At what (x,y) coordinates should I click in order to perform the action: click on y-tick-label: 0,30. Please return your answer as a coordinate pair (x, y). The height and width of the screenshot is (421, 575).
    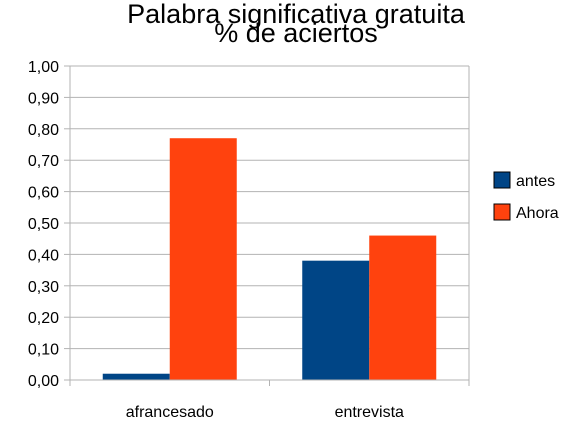
    Looking at the image, I should click on (43, 287).